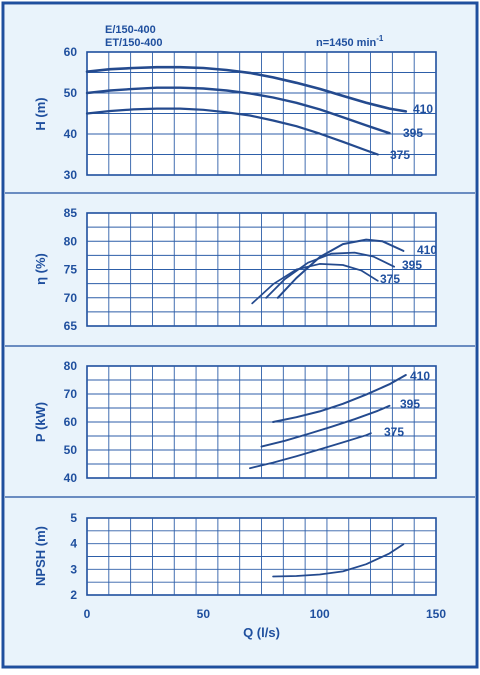 This screenshot has width=480, height=675. Describe the element at coordinates (40, 422) in the screenshot. I see `y-axis-label: P (kW)` at that location.